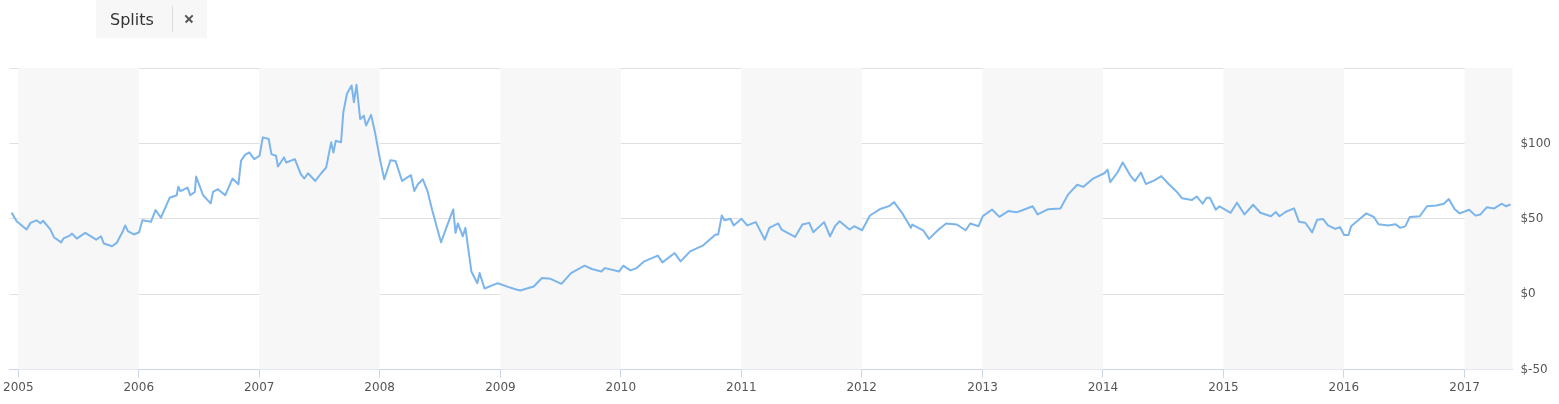 The height and width of the screenshot is (404, 1559). Describe the element at coordinates (1344, 386) in the screenshot. I see `x-tick-label: 2016` at that location.